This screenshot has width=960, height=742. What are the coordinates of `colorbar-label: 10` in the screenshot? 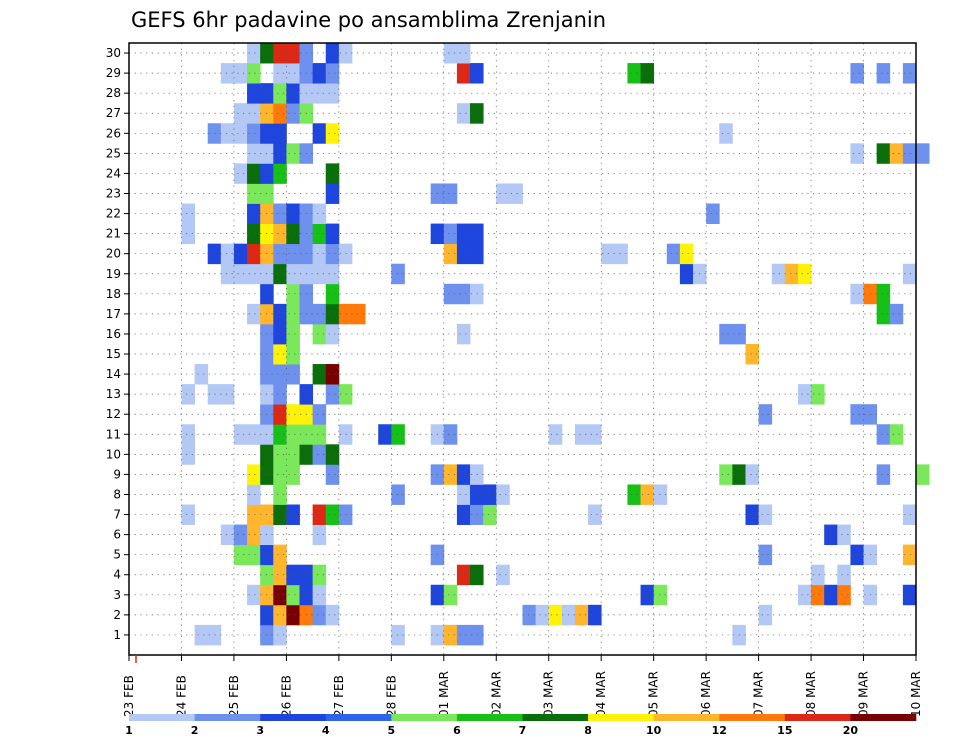 It's located at (654, 730).